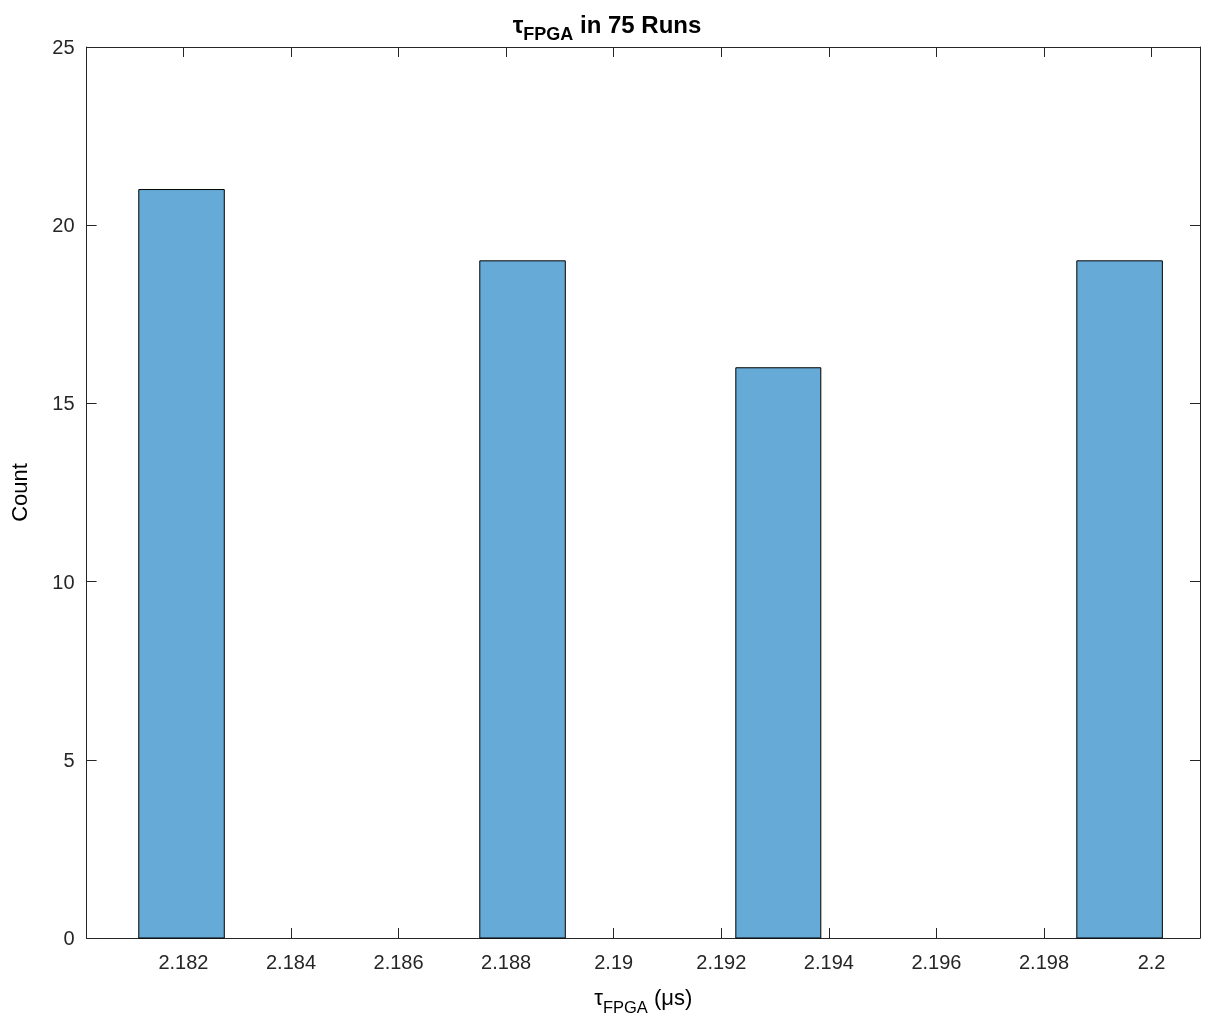 Image resolution: width=1214 pixels, height=1028 pixels. I want to click on x-tick-label: 2.182, so click(183, 962).